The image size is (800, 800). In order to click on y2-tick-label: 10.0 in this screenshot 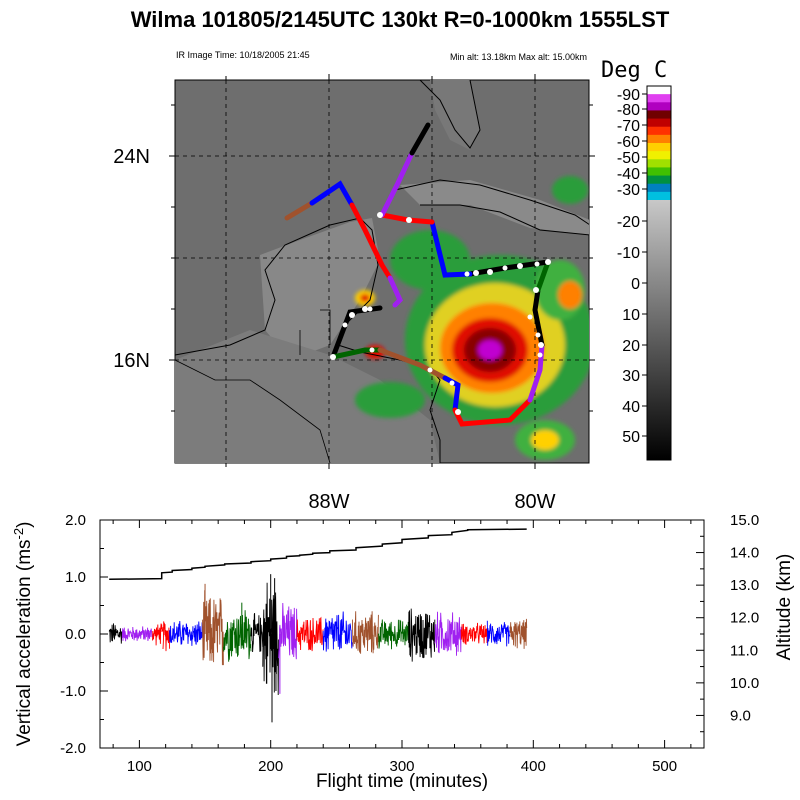, I will do `click(744, 683)`.